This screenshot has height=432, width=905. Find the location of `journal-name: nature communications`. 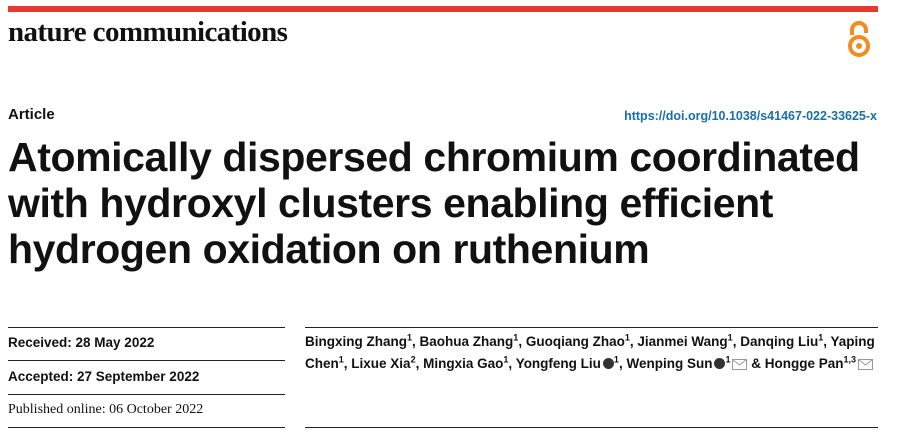

journal-name: nature communications is located at coordinates (148, 32).